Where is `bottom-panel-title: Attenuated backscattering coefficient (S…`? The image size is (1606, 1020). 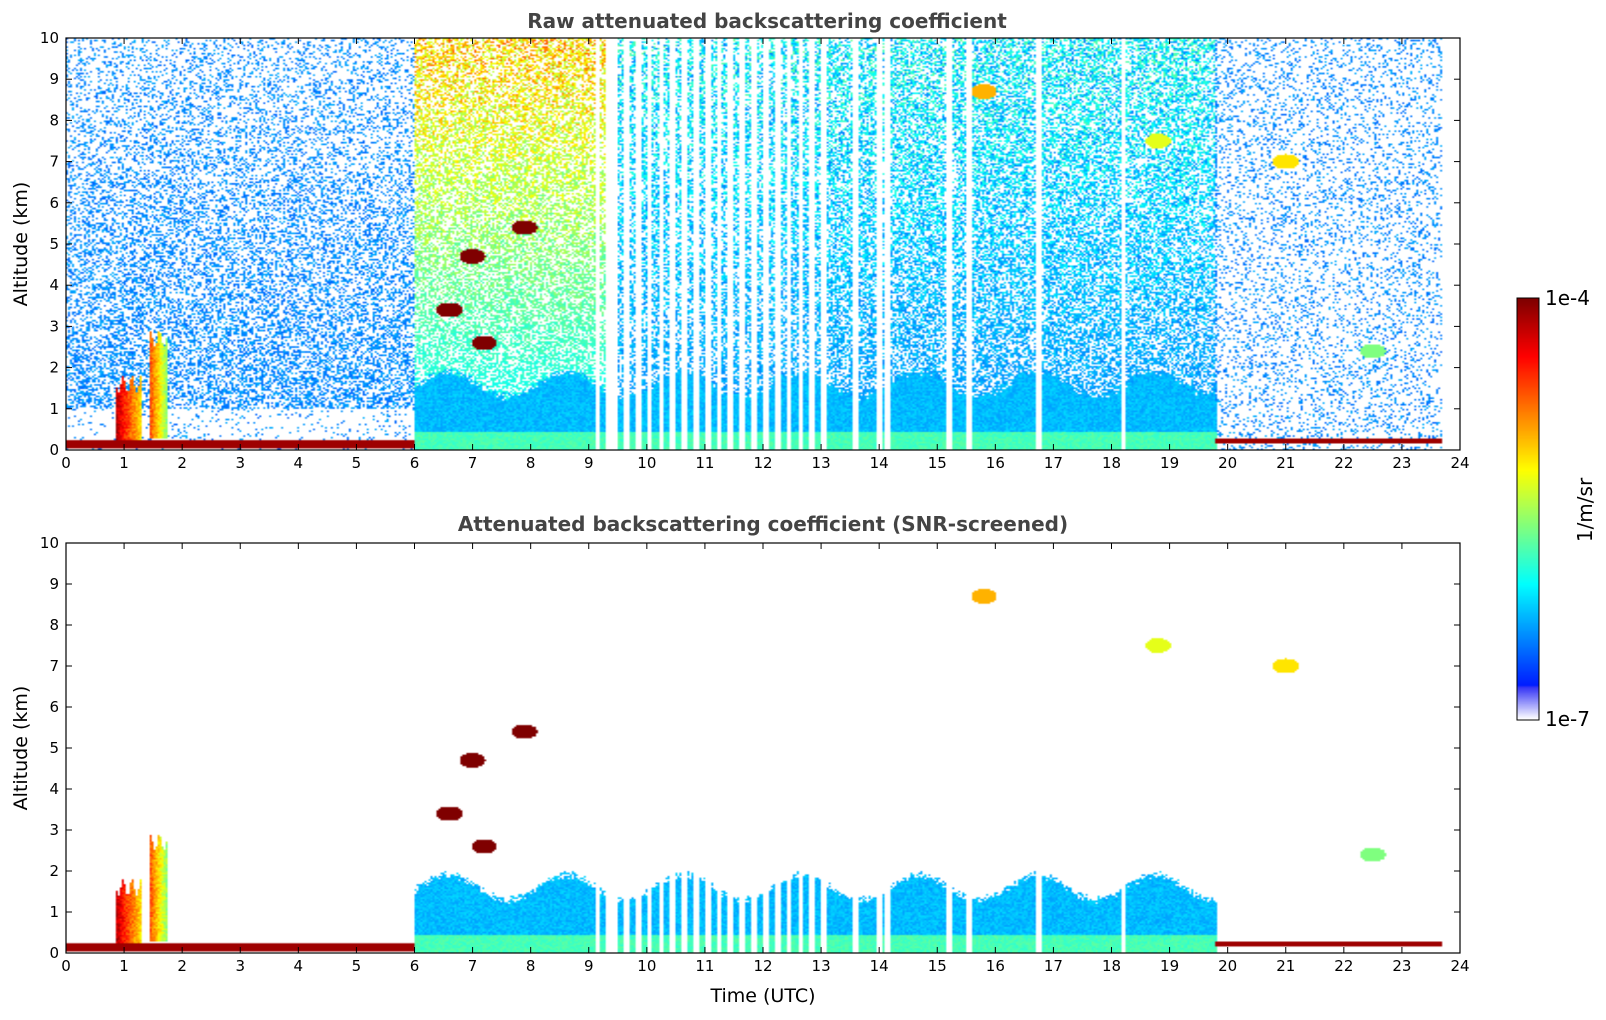 bottom-panel-title: Attenuated backscattering coefficient (S… is located at coordinates (763, 524).